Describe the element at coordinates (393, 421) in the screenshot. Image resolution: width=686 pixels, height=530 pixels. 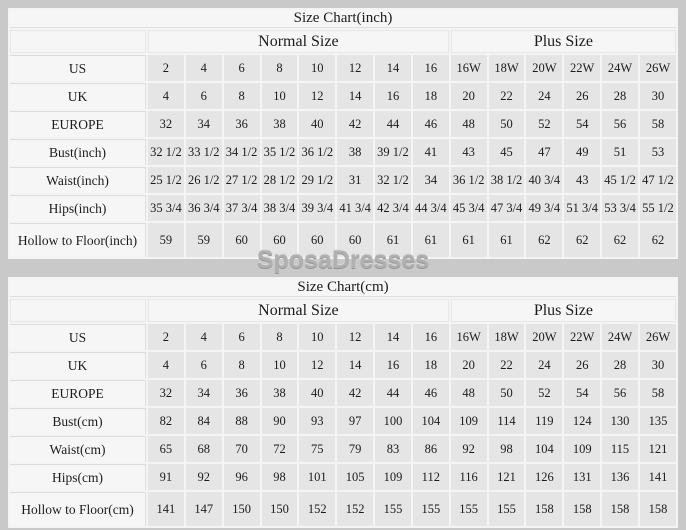
I see `size-value-cell: 100` at that location.